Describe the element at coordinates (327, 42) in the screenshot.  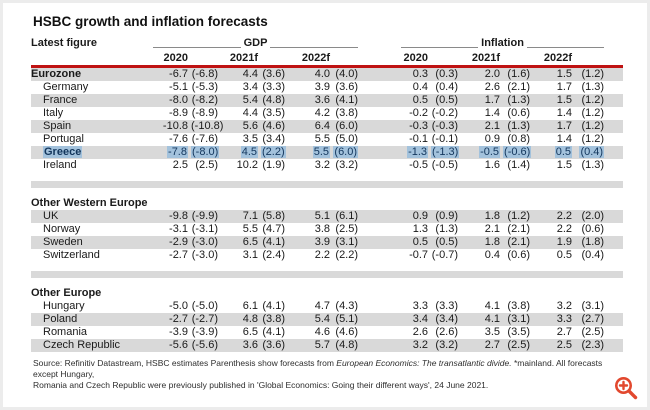
I see `group-header-row: Latest figure GDP Inflation` at that location.